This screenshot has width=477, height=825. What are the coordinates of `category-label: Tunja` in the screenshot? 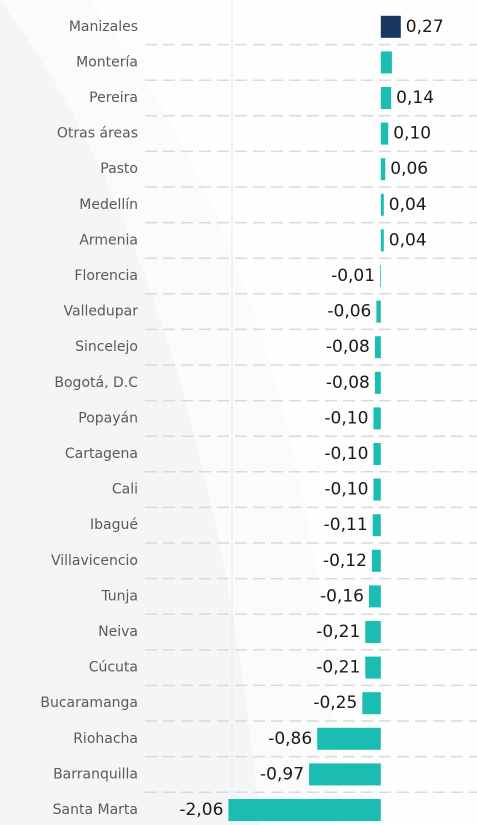 It's located at (119, 596).